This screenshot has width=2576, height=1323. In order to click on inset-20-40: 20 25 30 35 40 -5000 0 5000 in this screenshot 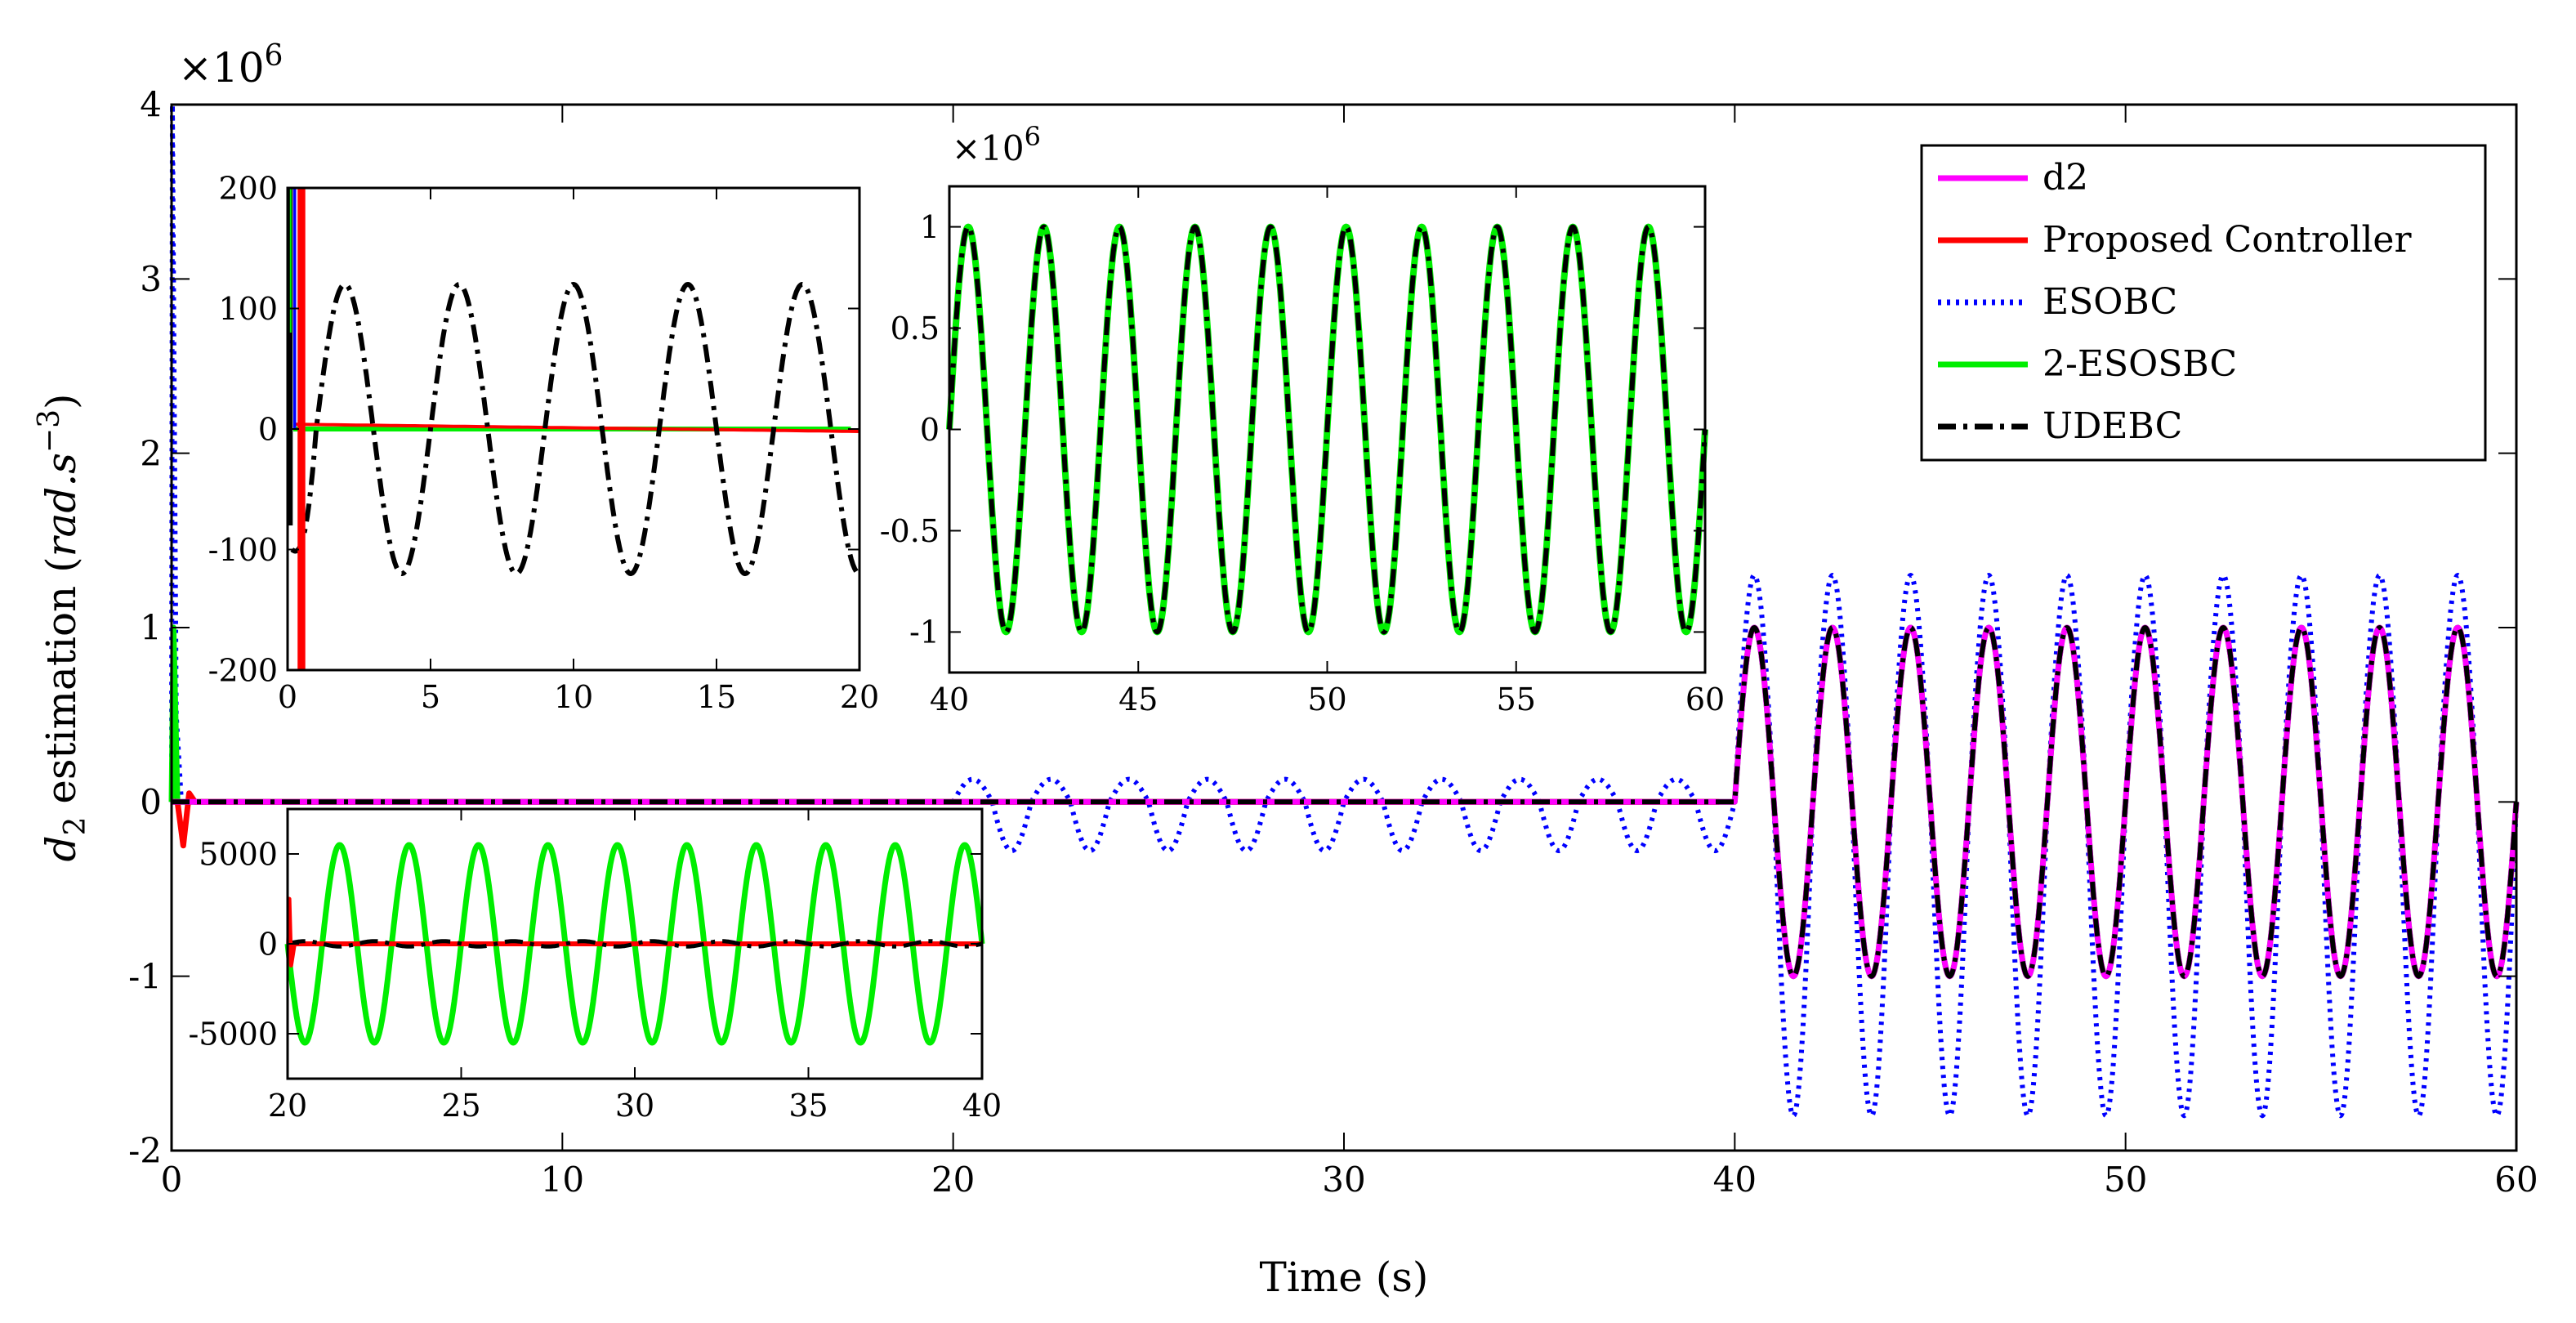, I will do `click(595, 966)`.